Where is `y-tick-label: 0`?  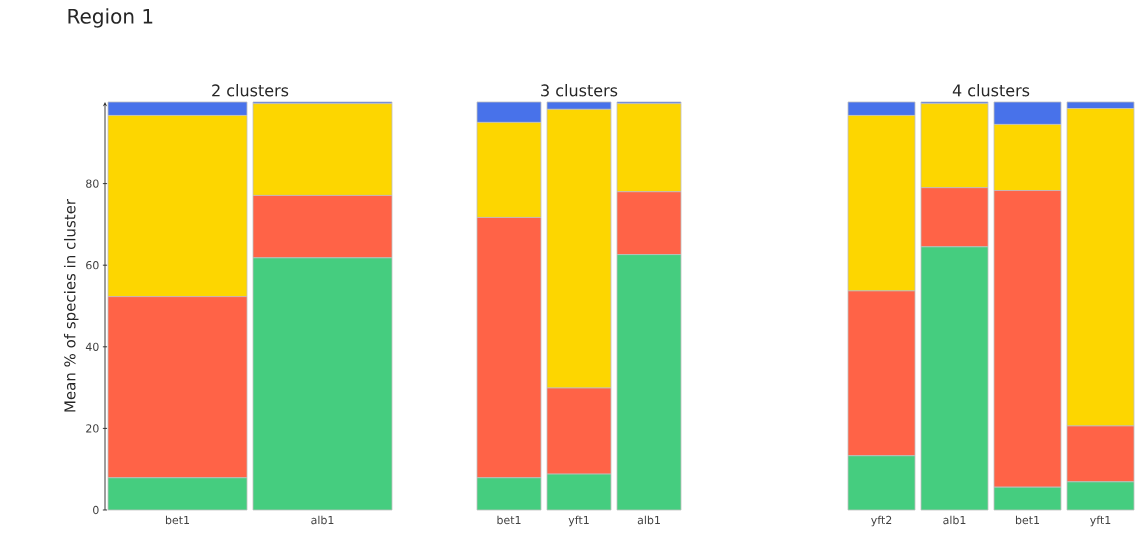
y-tick-label: 0 is located at coordinates (96, 510).